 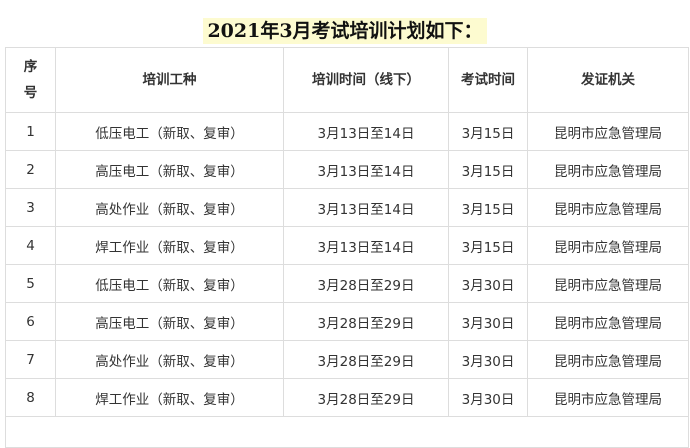 What do you see at coordinates (30, 245) in the screenshot?
I see `table-cell: 4` at bounding box center [30, 245].